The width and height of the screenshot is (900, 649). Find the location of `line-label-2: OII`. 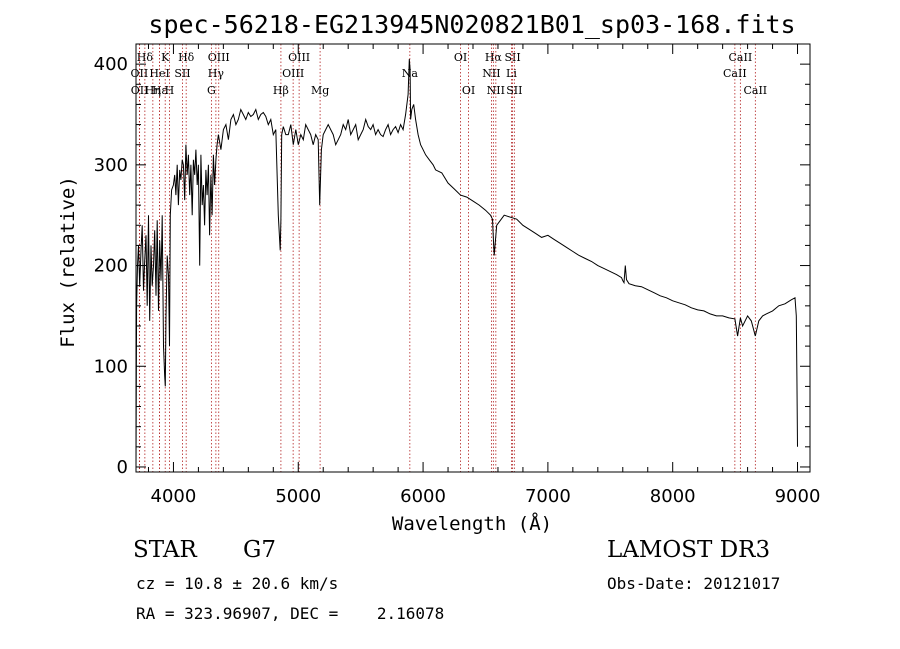

line-label-2: OII is located at coordinates (140, 90).